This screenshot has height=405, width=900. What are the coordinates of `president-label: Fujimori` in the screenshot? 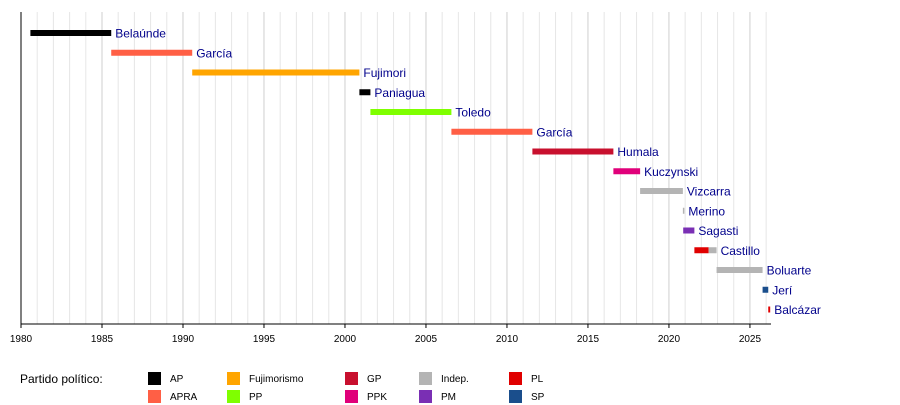 It's located at (384, 73).